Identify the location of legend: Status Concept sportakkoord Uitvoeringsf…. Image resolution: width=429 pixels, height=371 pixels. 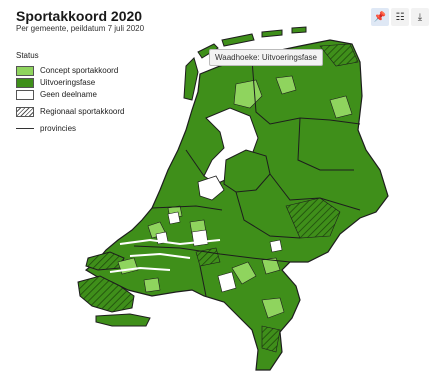
(70, 93).